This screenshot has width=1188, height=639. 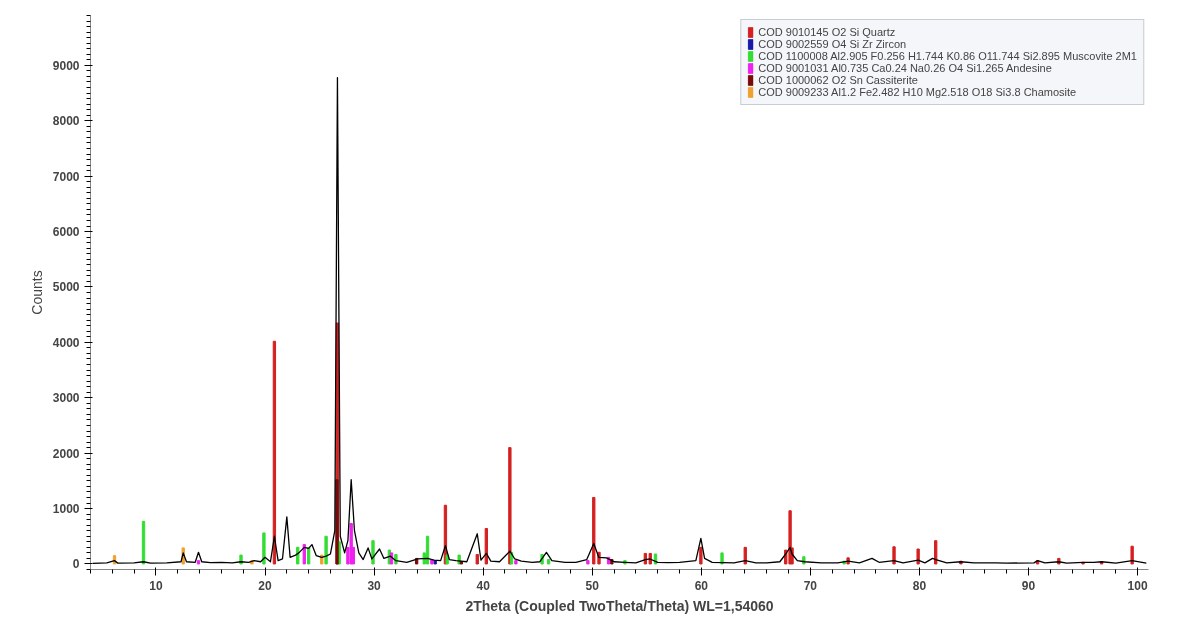 I want to click on legend-label: COD 9002559 O4 Si Zr Zircon, so click(x=832, y=44).